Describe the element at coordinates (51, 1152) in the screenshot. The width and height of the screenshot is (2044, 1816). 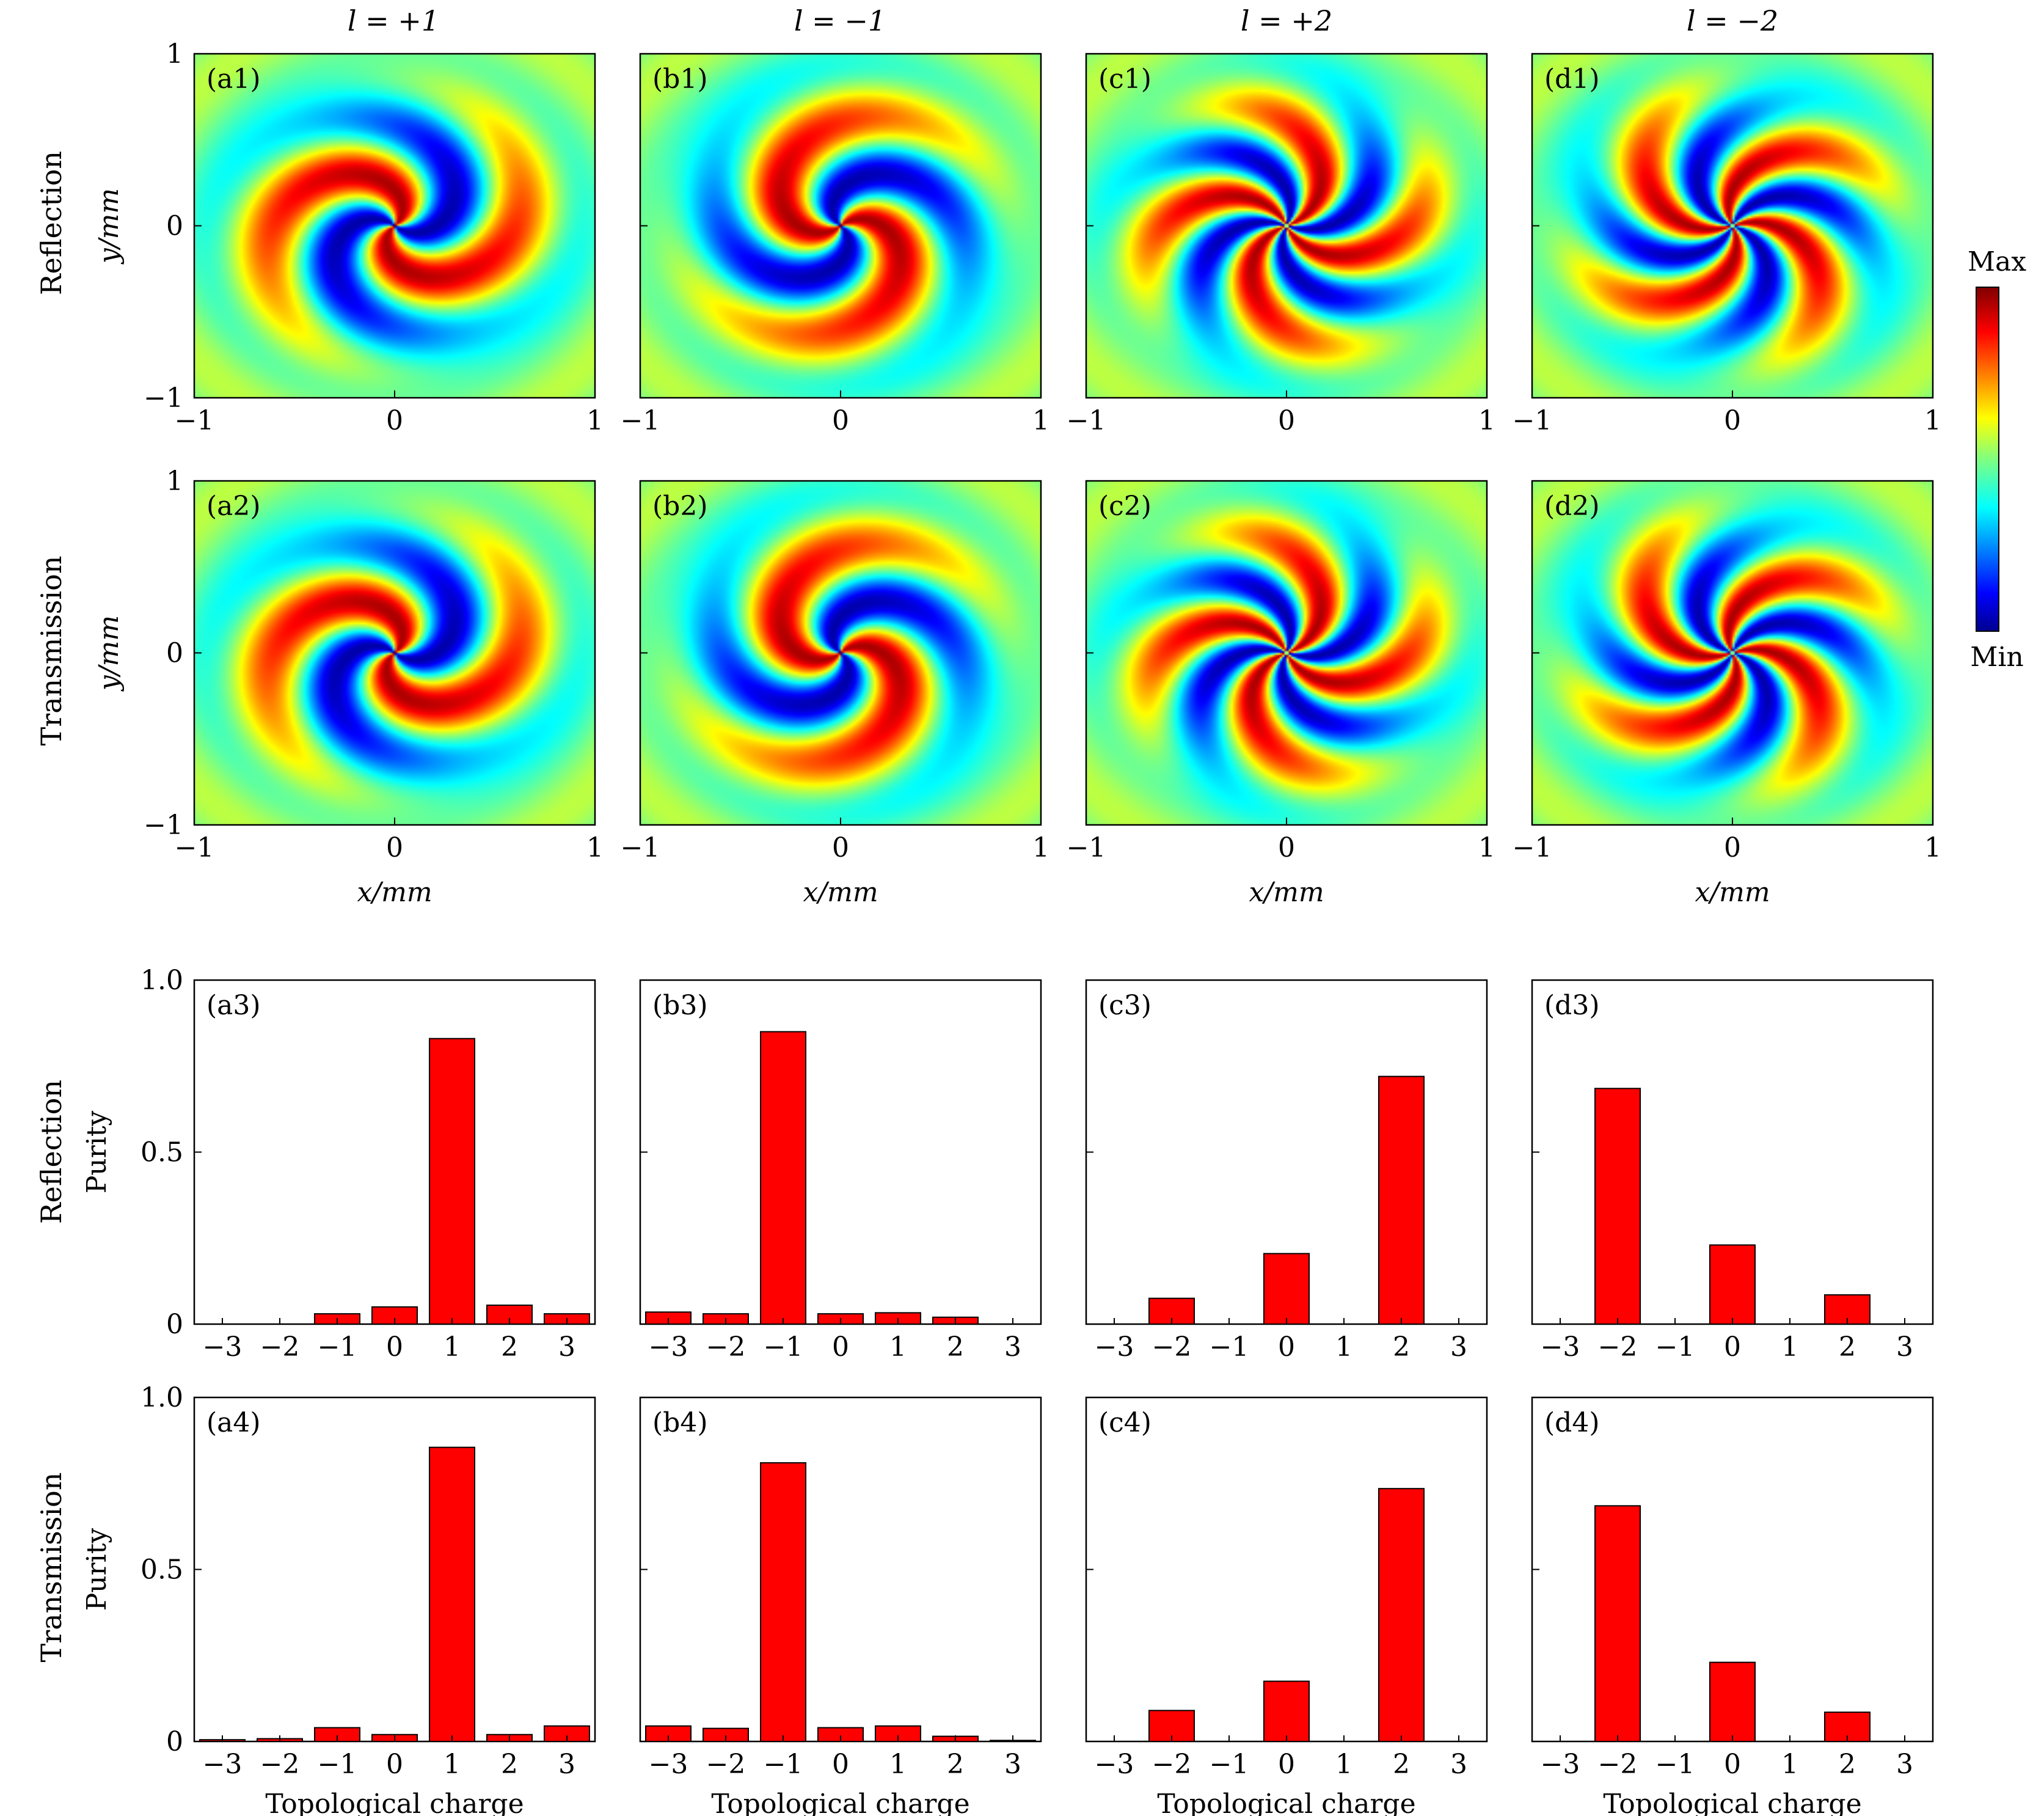
I see `row-label-reflection-bars: Reflection` at that location.